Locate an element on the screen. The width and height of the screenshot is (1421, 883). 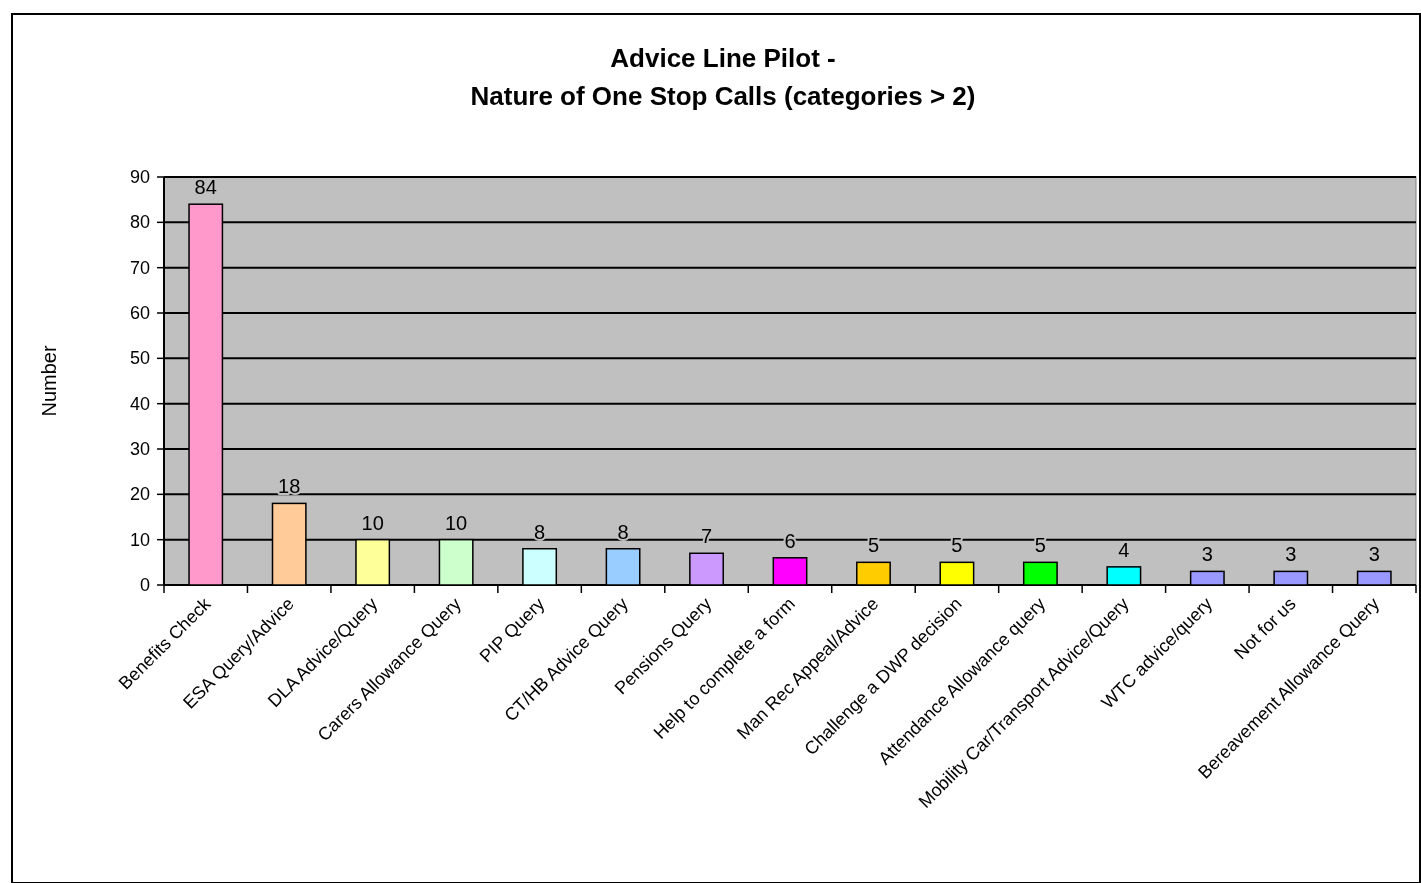
y-tick-label: 10 is located at coordinates (139, 539).